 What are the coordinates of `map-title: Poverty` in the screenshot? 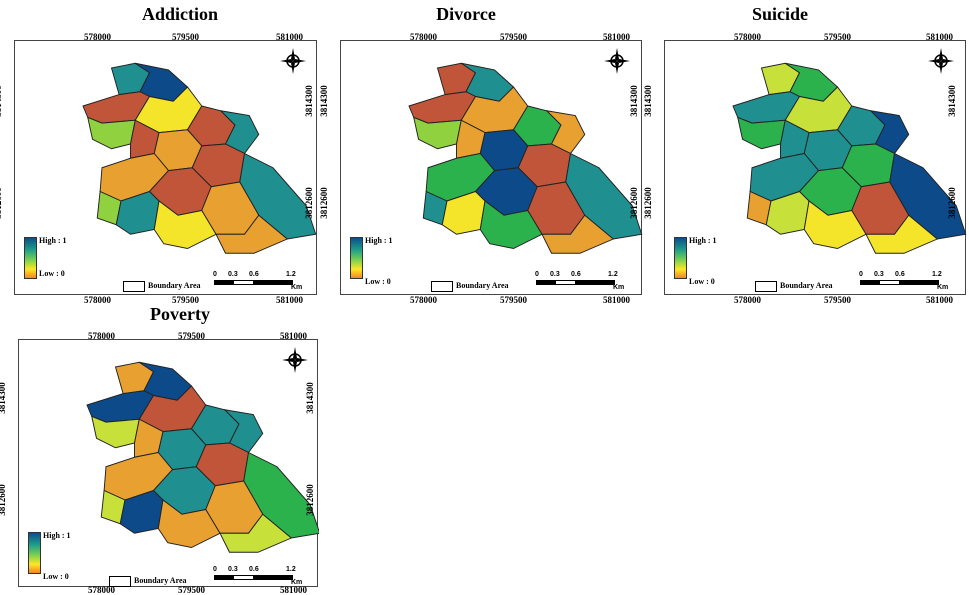 It's located at (180, 314).